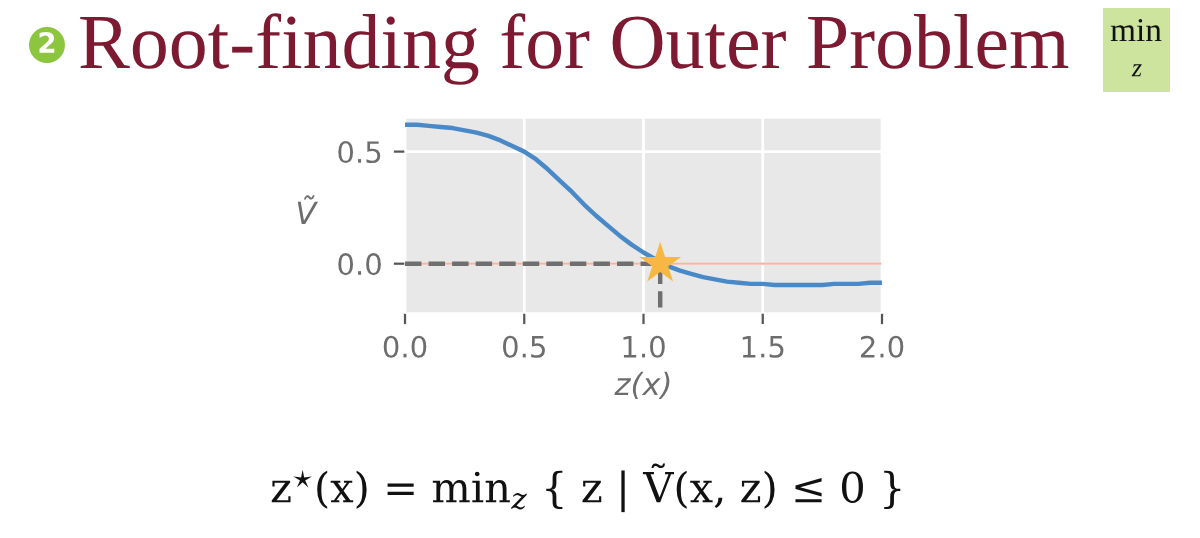 The image size is (1200, 538). Describe the element at coordinates (644, 346) in the screenshot. I see `x-tick-label: 1.0` at that location.